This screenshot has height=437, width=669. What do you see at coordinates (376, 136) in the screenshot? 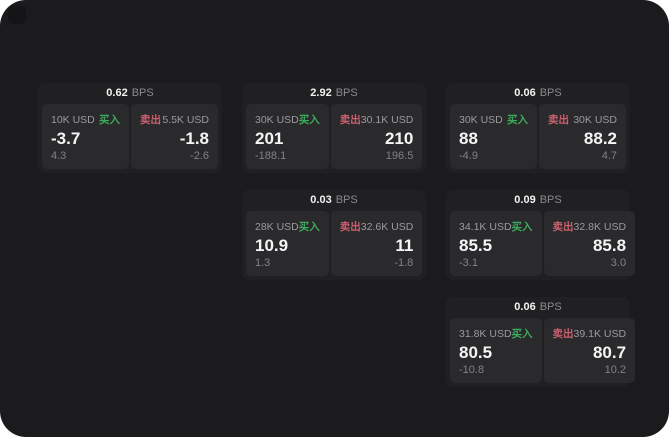
I see `sell-quote-panel: 卖出 30.1K USD 210 196.5` at bounding box center [376, 136].